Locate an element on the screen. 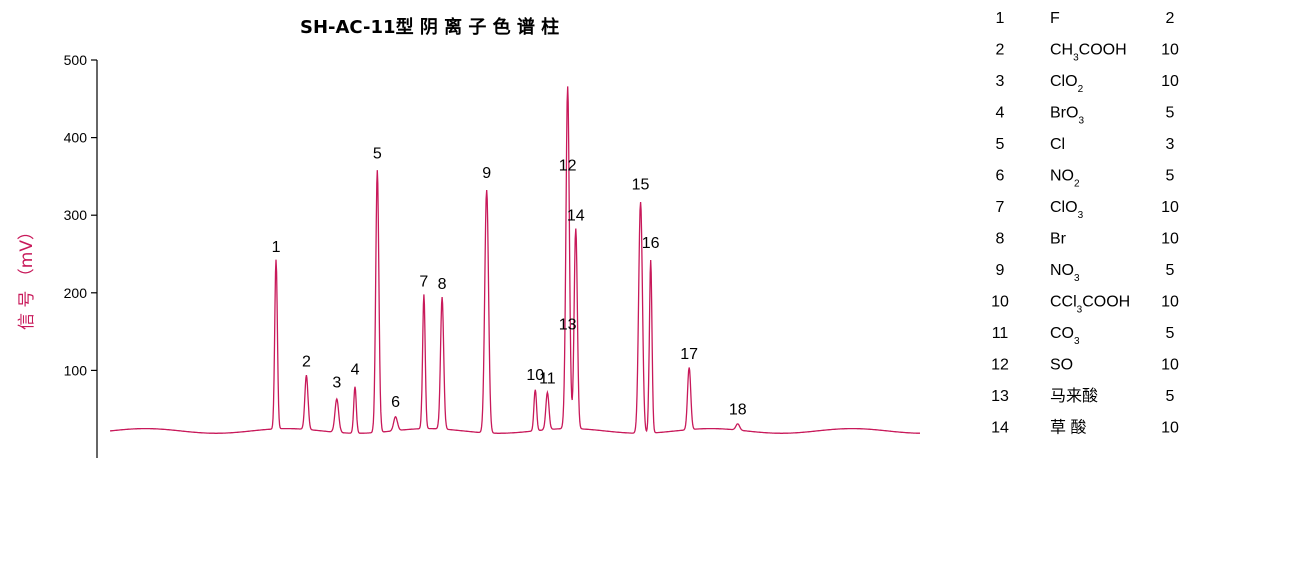 Image resolution: width=1314 pixels, height=579 pixels. legend-analyte: SO is located at coordinates (1061, 365).